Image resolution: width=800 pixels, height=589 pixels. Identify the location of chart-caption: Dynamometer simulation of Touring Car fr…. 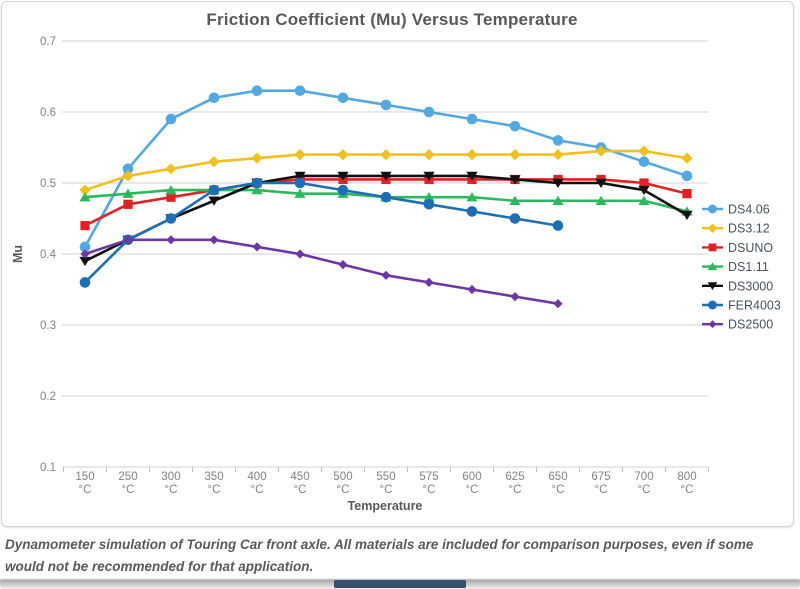
(379, 555).